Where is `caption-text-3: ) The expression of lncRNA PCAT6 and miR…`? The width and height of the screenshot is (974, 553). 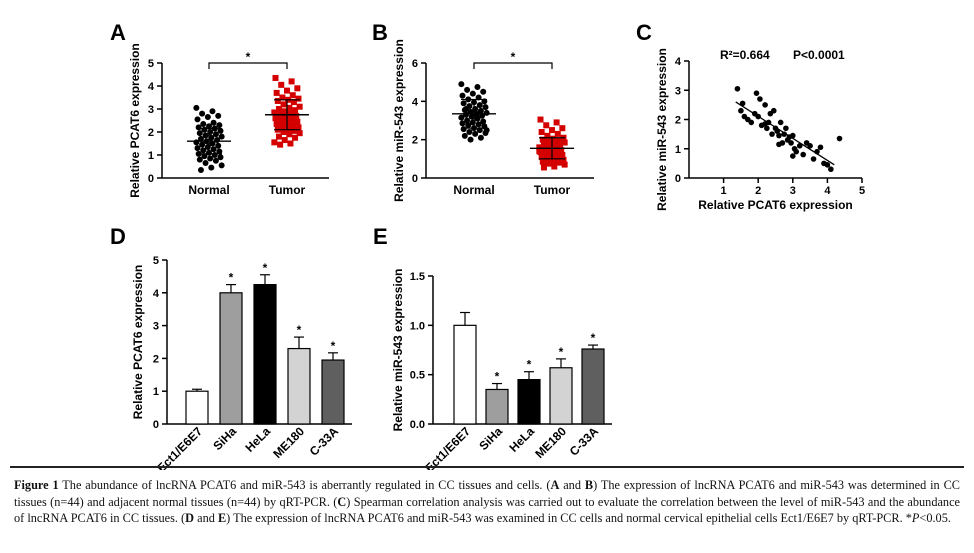 caption-text-3: ) The expression of lncRNA PCAT6 and miR… is located at coordinates (487, 493).